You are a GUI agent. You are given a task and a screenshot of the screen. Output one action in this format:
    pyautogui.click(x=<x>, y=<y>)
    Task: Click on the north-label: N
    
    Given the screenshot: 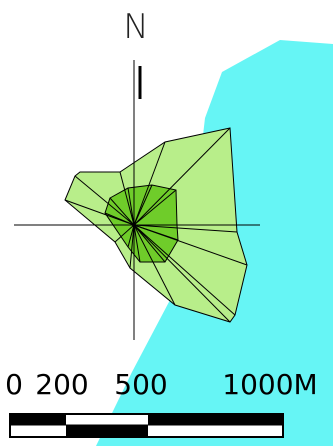 What is the action you would take?
    pyautogui.click(x=135, y=27)
    